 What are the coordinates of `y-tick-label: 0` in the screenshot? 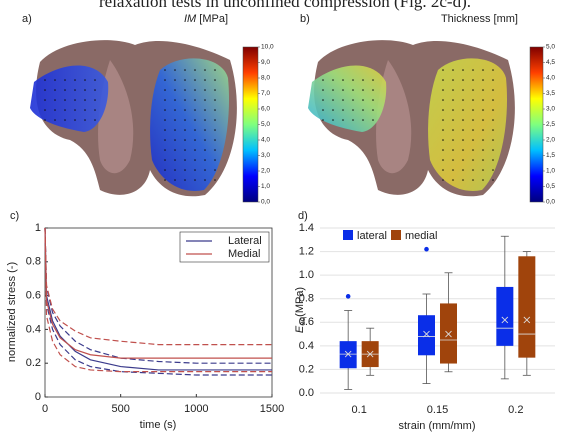 It's located at (38, 397).